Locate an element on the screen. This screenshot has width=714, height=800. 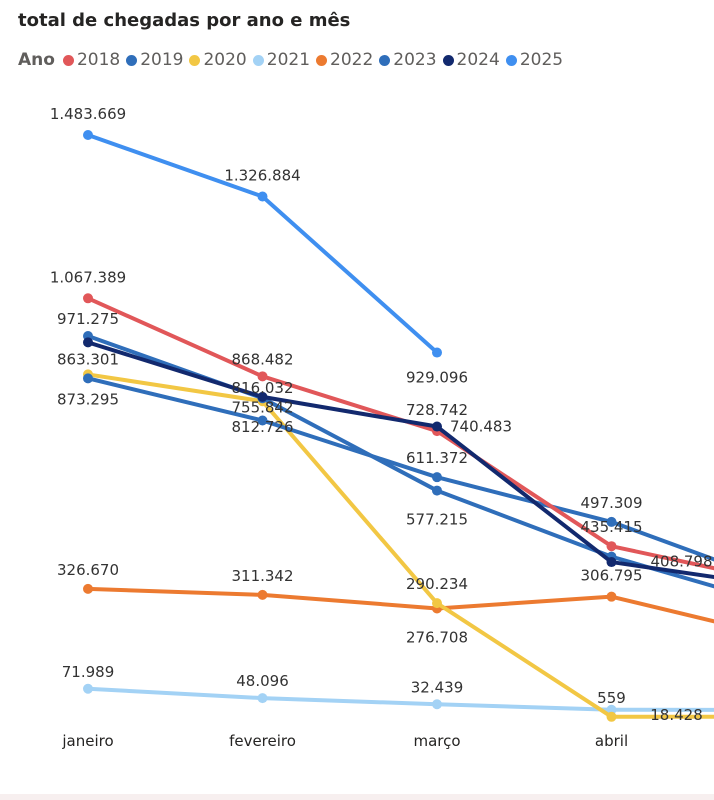
legend-item-2022: 2022 is located at coordinates (344, 60).